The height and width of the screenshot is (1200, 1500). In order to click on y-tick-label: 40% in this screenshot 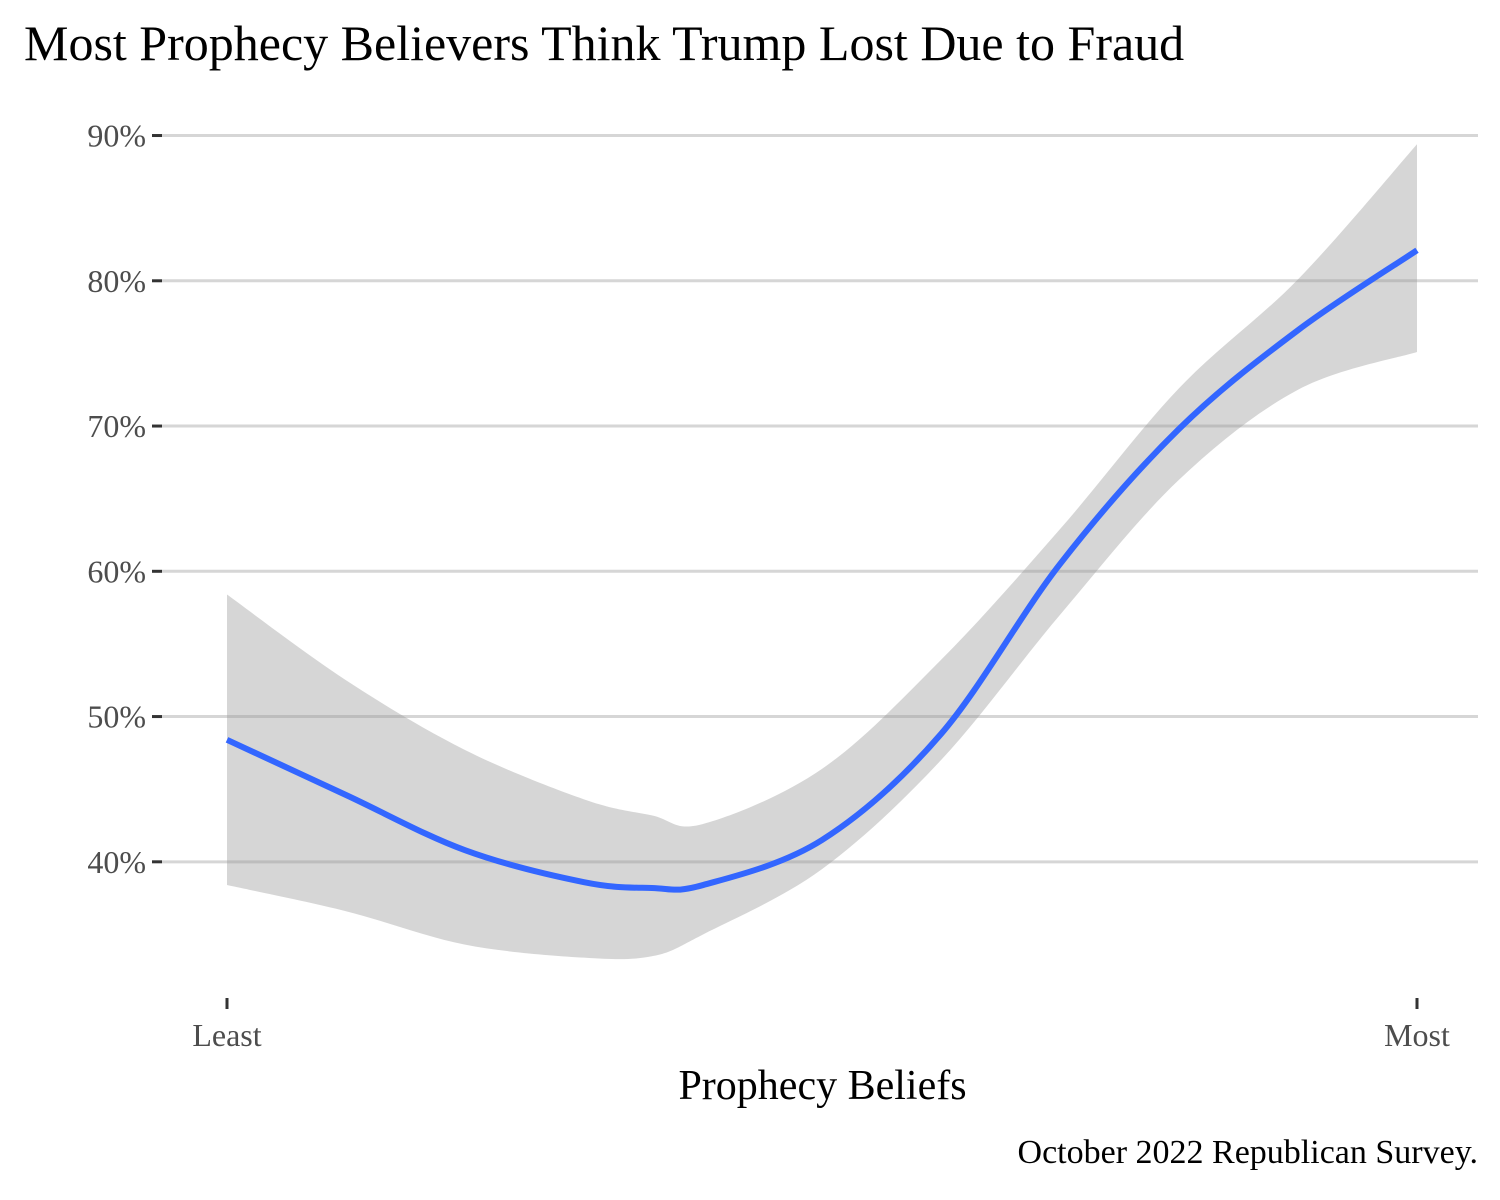, I will do `click(116, 862)`.